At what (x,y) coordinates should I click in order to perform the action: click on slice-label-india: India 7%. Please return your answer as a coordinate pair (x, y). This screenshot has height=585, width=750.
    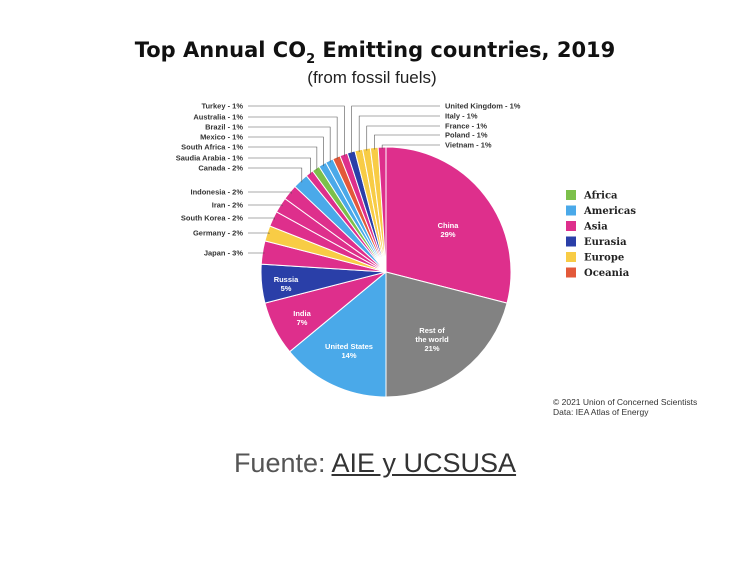
    Looking at the image, I should click on (302, 318).